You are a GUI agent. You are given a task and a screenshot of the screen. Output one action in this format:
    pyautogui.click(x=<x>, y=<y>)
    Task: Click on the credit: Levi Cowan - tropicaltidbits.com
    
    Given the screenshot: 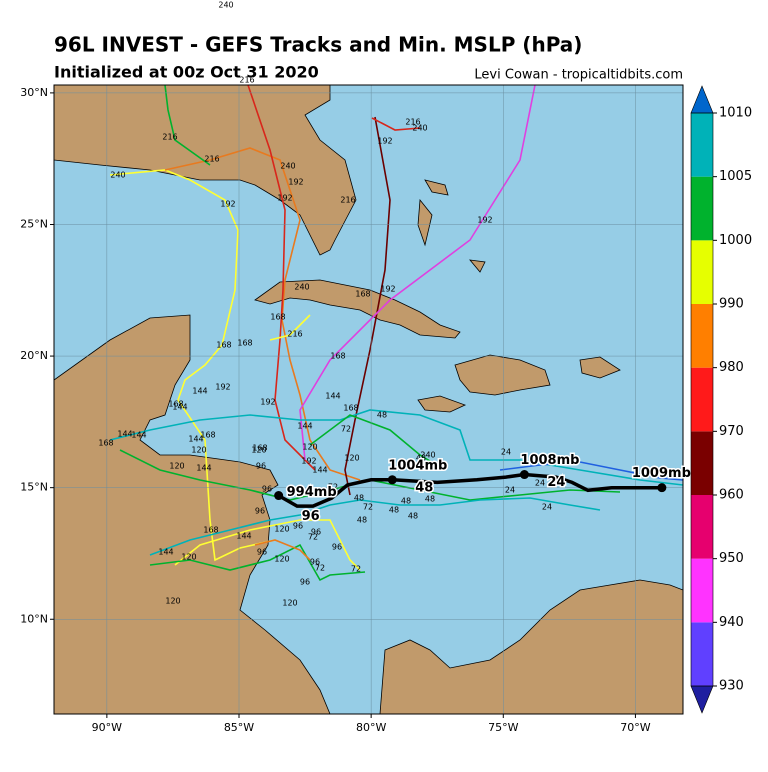 What is the action you would take?
    pyautogui.click(x=578, y=75)
    